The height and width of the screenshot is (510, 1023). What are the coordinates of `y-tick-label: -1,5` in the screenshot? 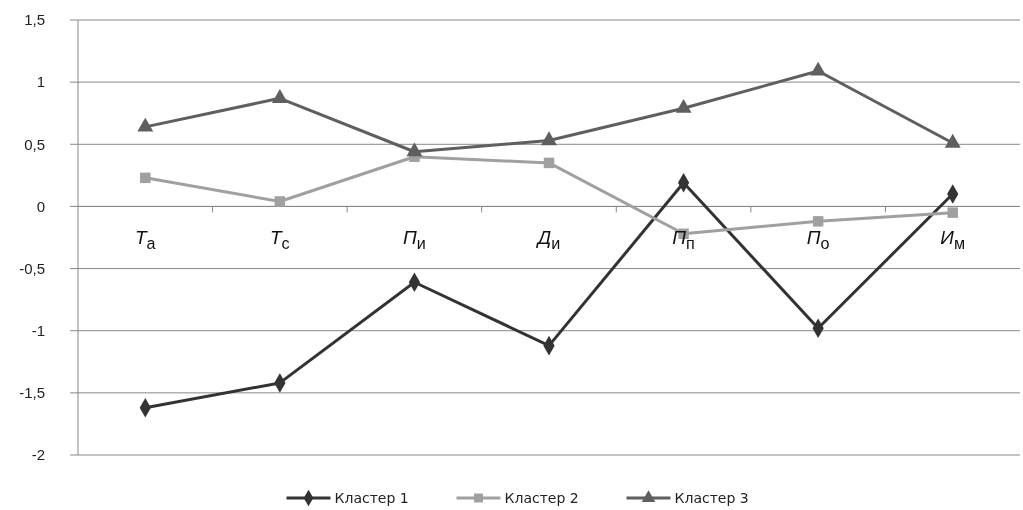 It's located at (32, 393).